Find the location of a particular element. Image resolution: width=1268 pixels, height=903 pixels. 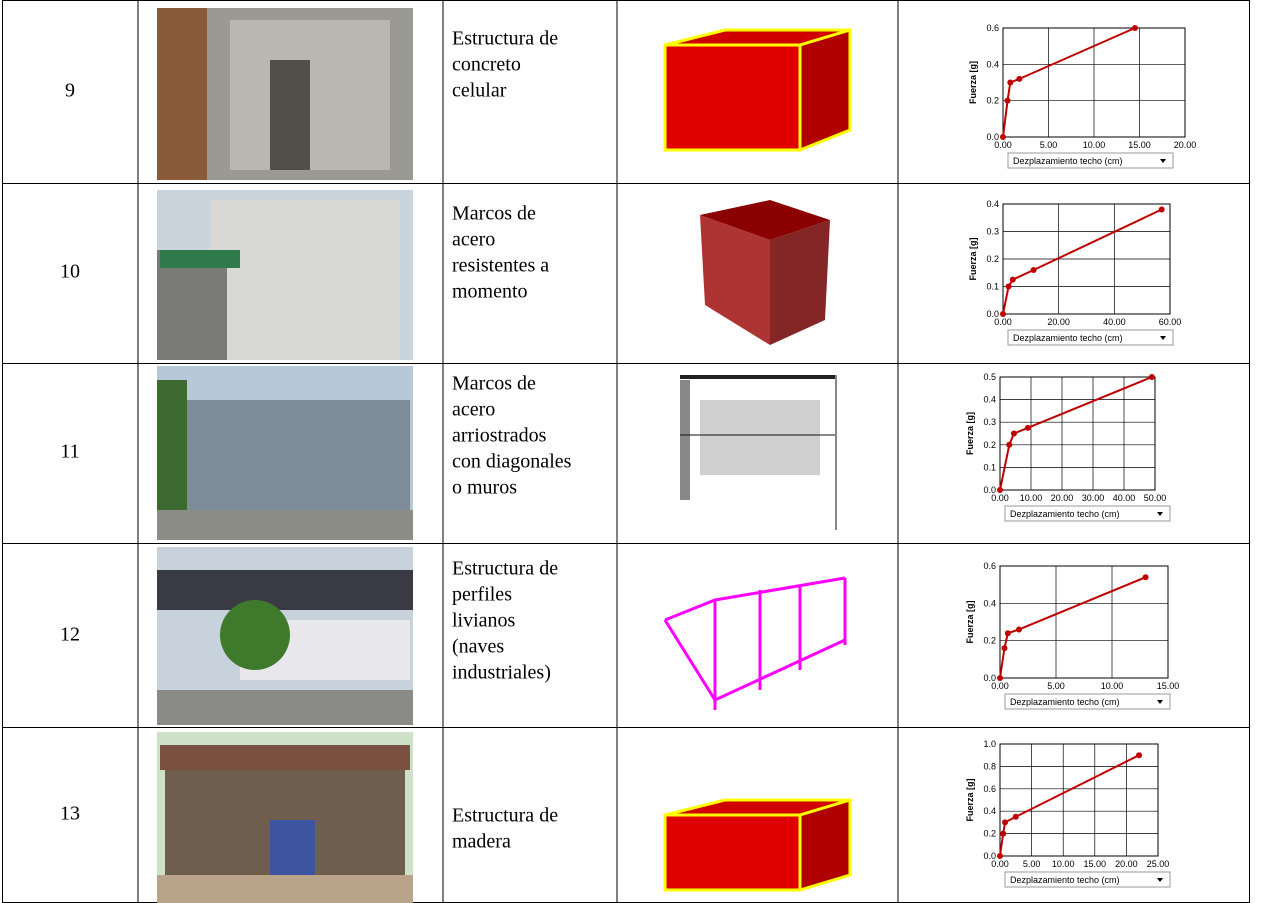

row-number: 9 is located at coordinates (70, 91).